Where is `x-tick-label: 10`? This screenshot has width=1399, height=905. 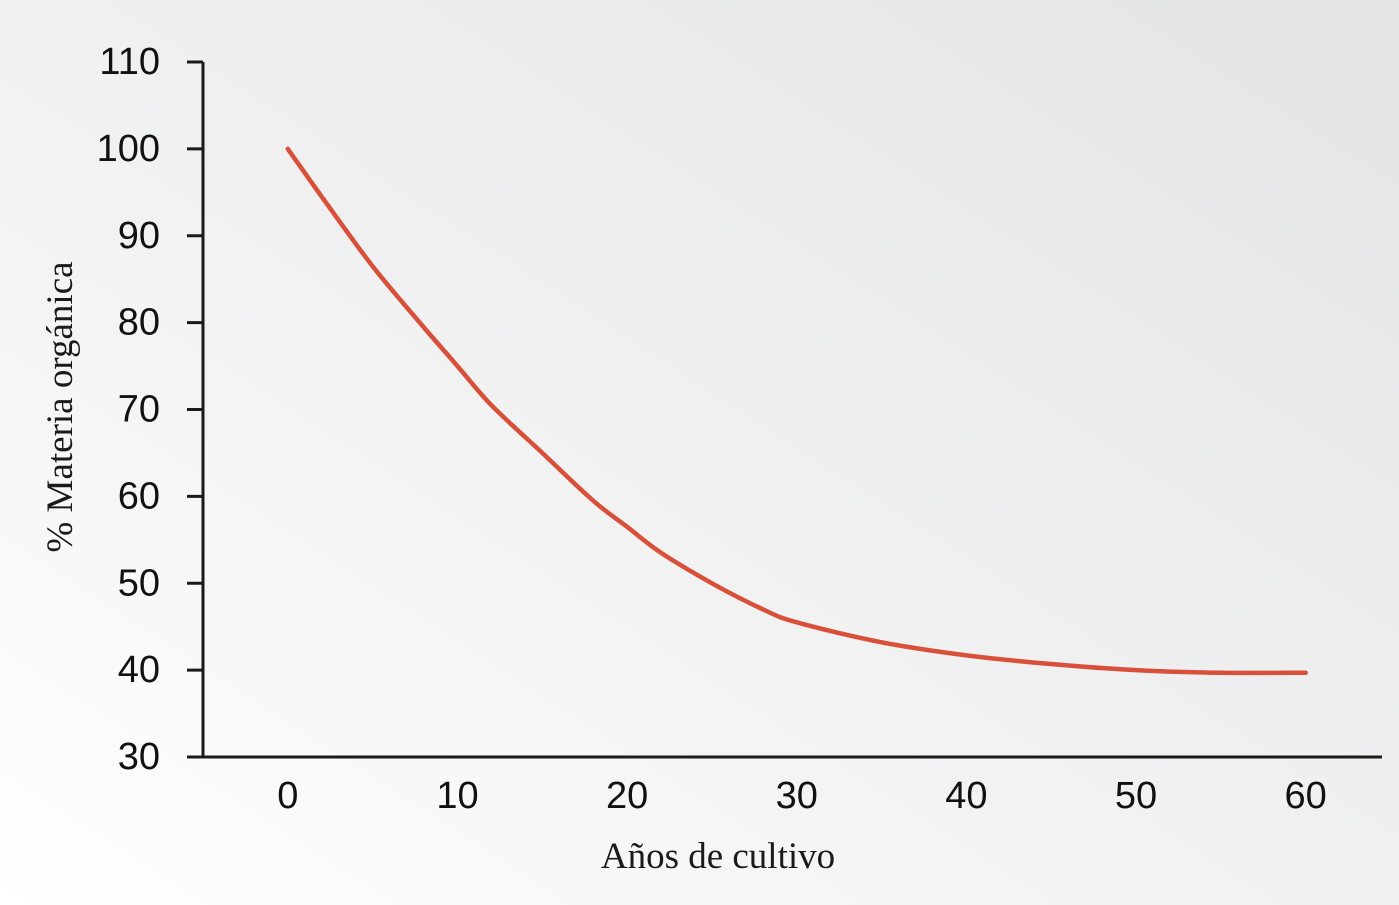
x-tick-label: 10 is located at coordinates (457, 796).